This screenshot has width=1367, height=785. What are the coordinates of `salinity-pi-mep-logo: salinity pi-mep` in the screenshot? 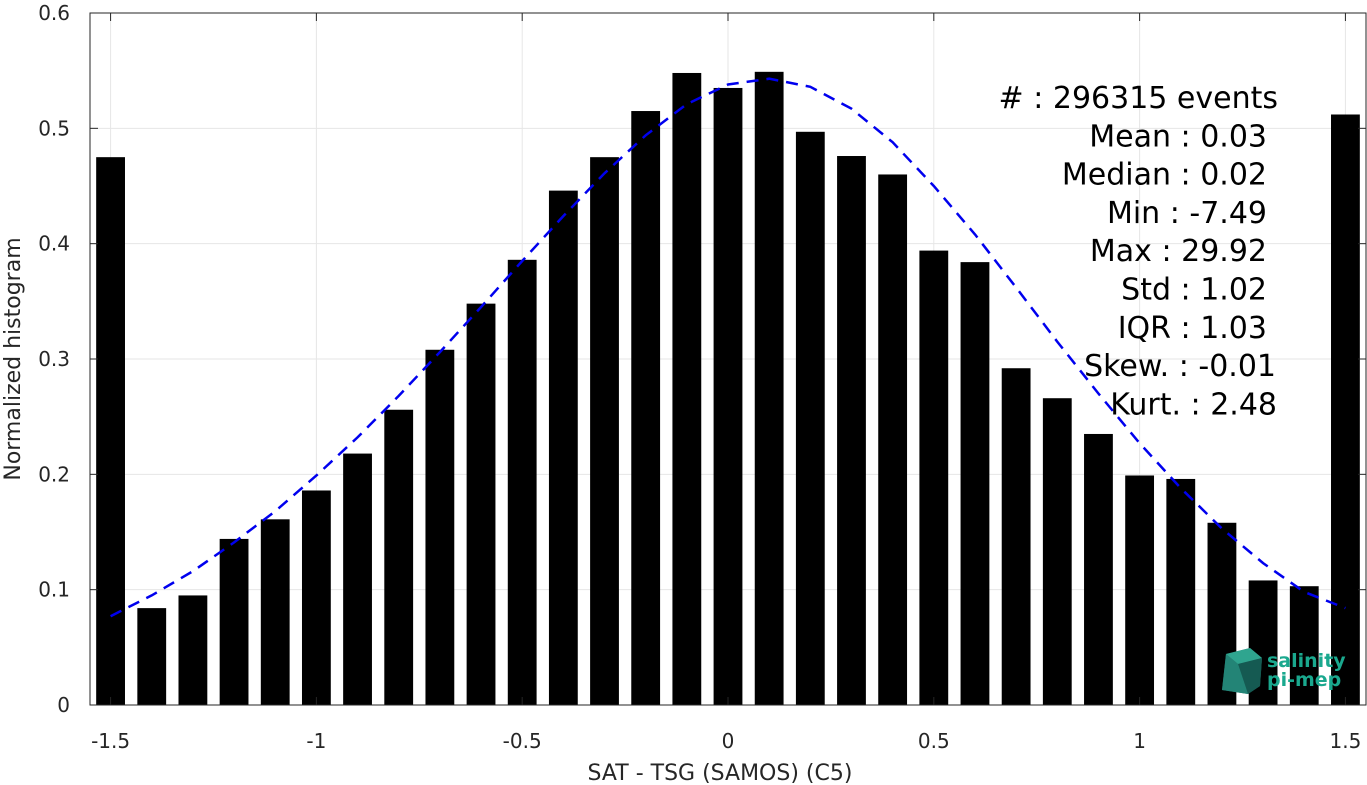 It's located at (1284, 671).